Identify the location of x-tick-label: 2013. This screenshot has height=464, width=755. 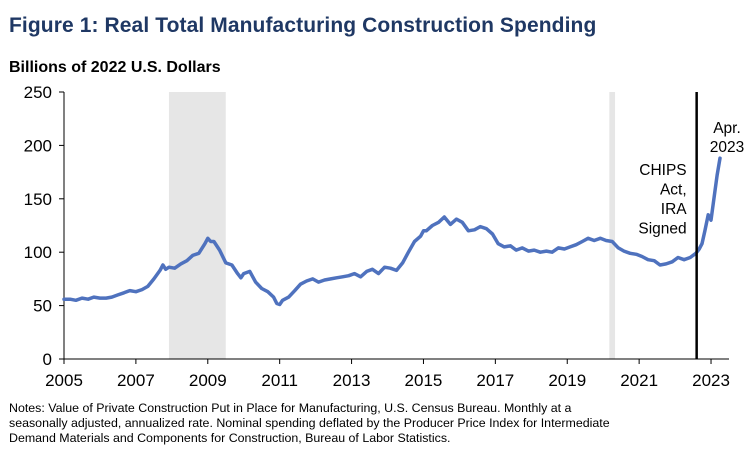
(352, 380).